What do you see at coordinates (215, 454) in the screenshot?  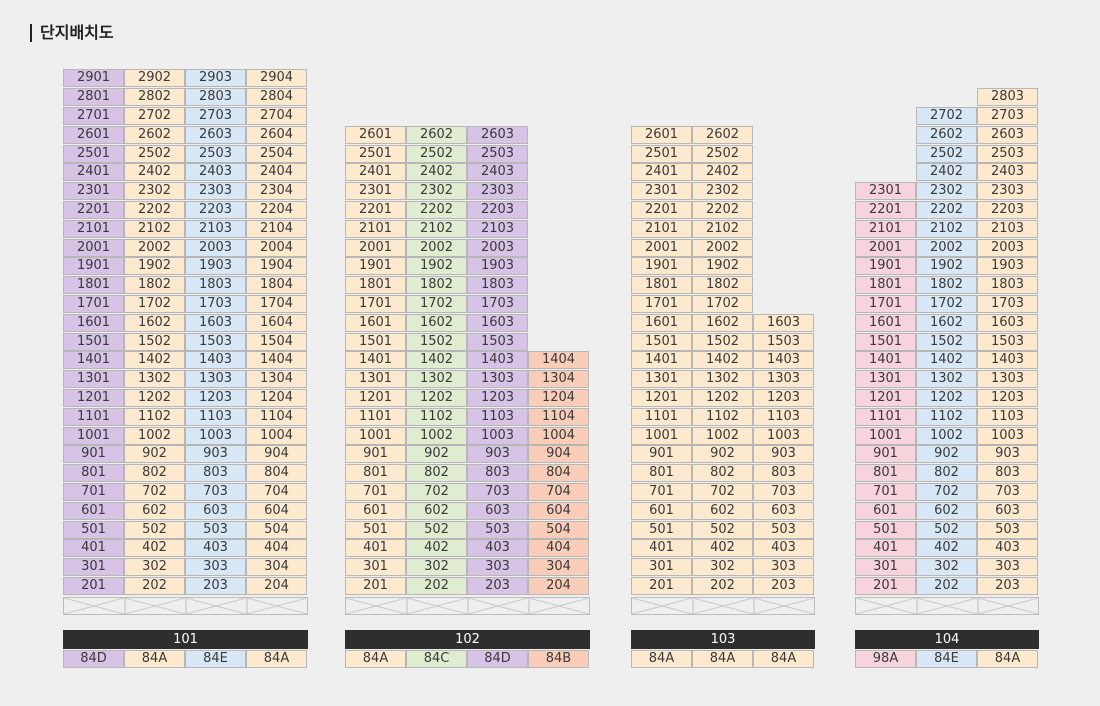 I see `unit-cell: 903` at bounding box center [215, 454].